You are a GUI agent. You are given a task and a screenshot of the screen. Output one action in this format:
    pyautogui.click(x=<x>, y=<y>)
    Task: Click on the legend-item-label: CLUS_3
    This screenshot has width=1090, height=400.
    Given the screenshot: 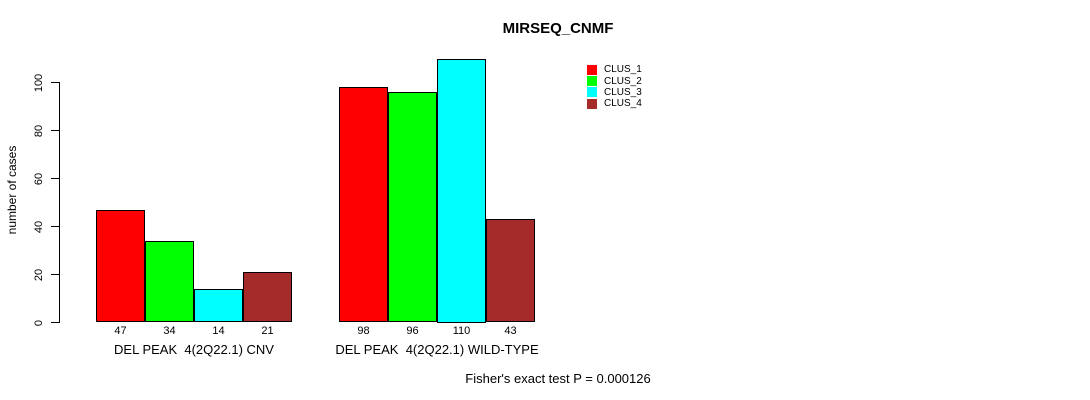 What is the action you would take?
    pyautogui.click(x=623, y=92)
    